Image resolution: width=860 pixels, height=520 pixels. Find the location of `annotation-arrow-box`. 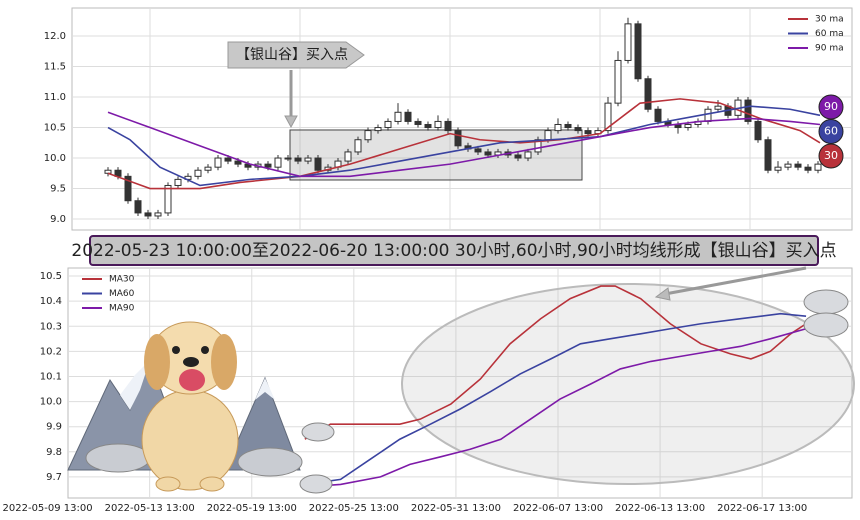

annotation-arrow-box is located at coordinates (296, 55).